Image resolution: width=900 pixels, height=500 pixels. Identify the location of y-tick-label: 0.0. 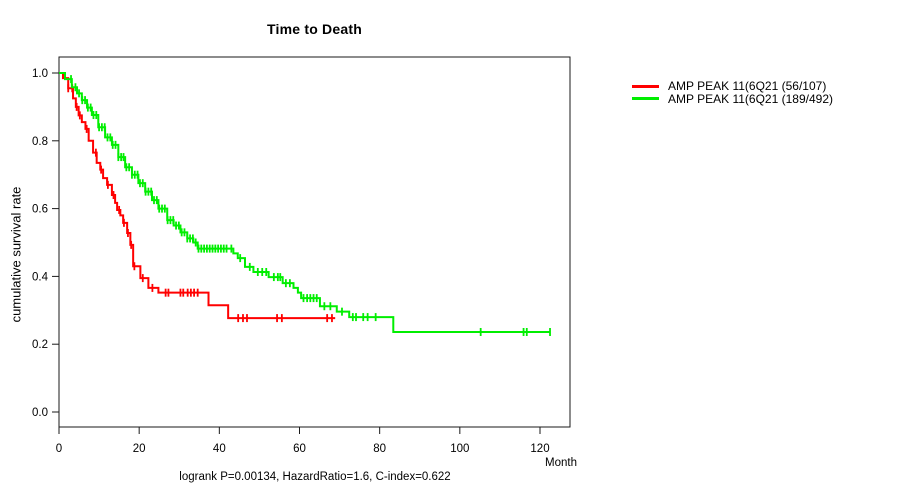
(40, 413).